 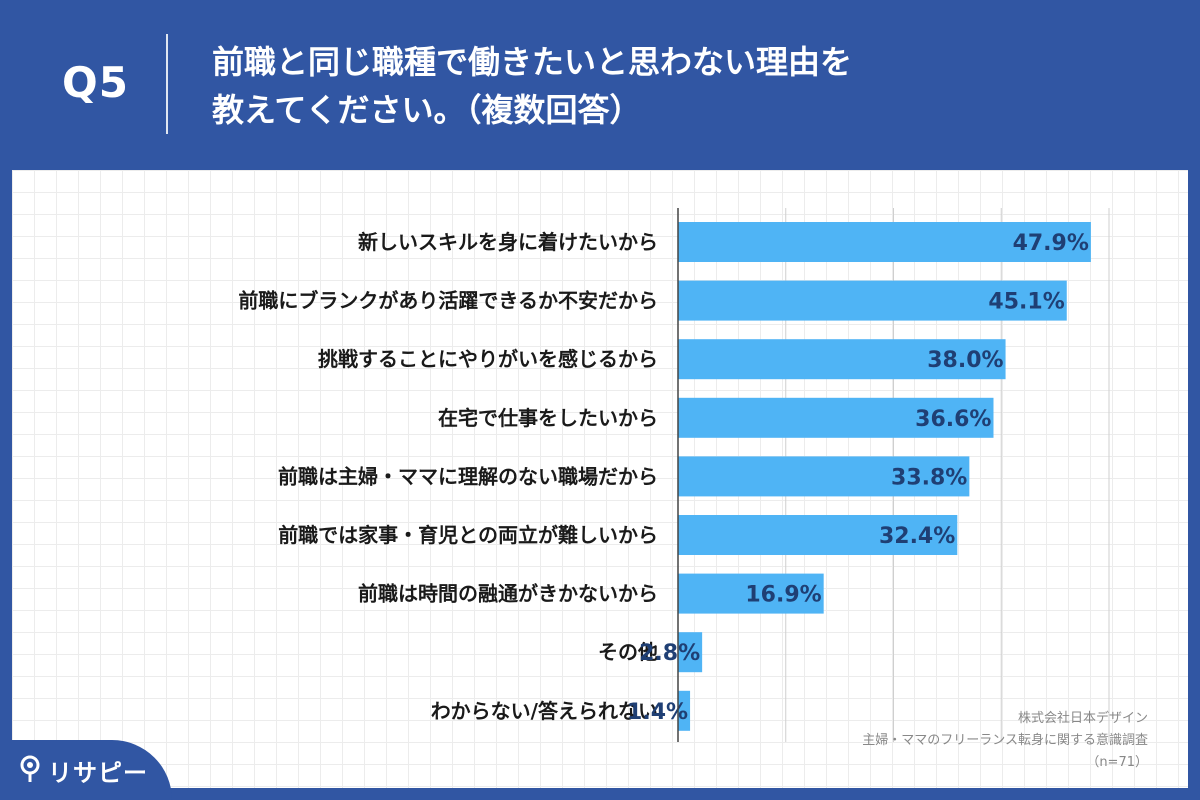 I want to click on category-label: 前職では家事・育児との両立が難しいから, so click(x=468, y=535).